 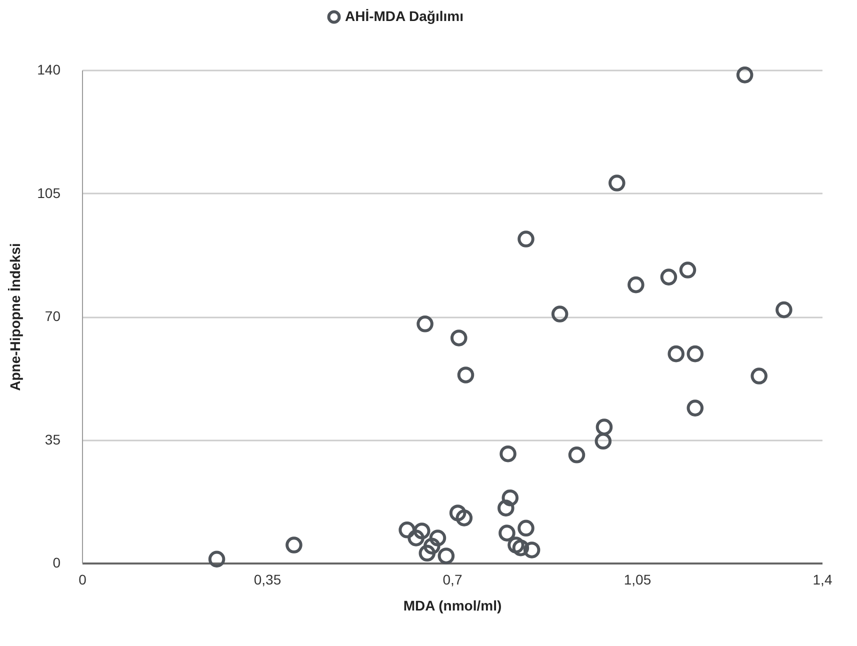 What do you see at coordinates (452, 606) in the screenshot?
I see `x-axis-title: MDA (nmol/ml)` at bounding box center [452, 606].